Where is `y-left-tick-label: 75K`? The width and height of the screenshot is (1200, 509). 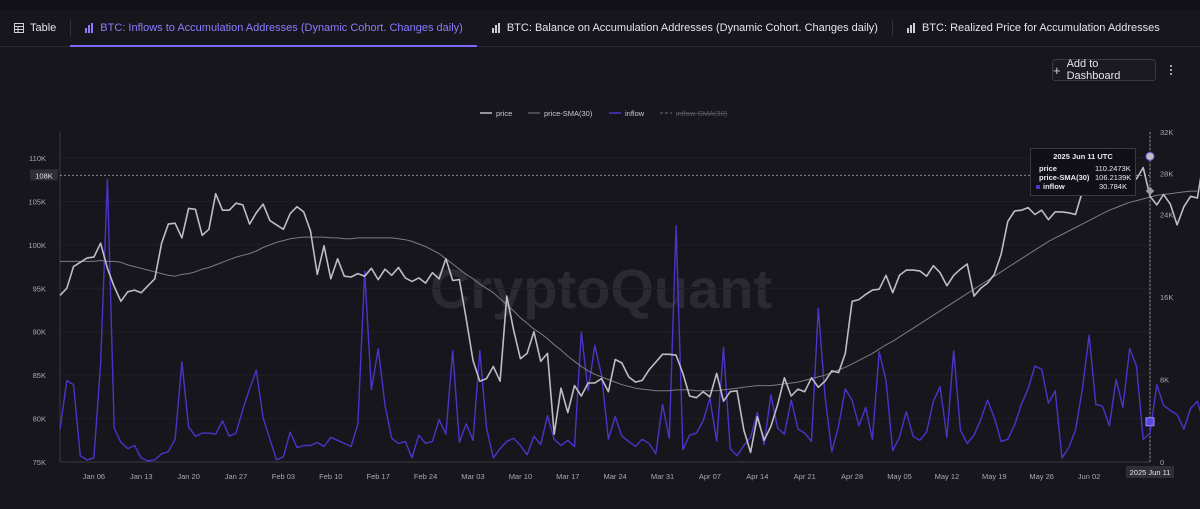 y-left-tick-label: 75K is located at coordinates (39, 462).